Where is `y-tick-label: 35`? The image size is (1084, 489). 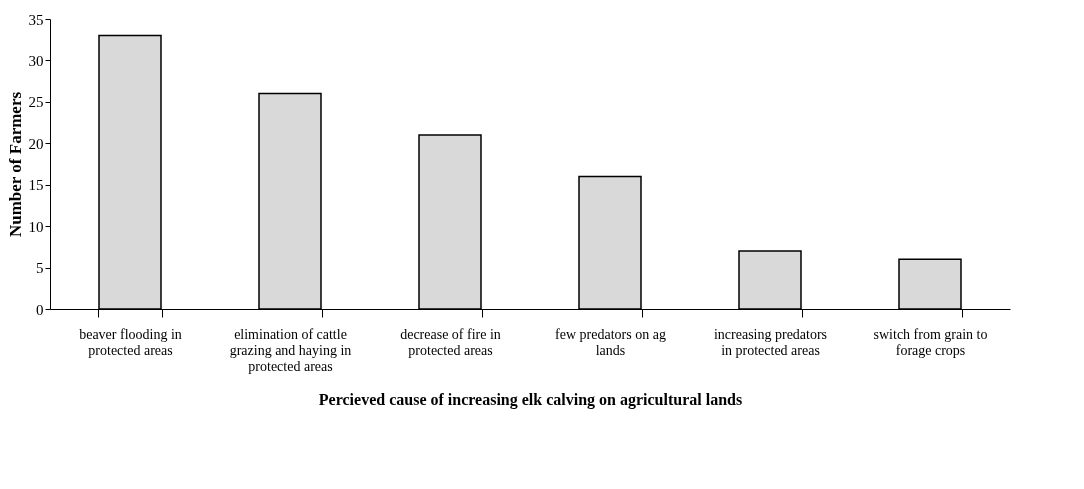 y-tick-label: 35 is located at coordinates (36, 19).